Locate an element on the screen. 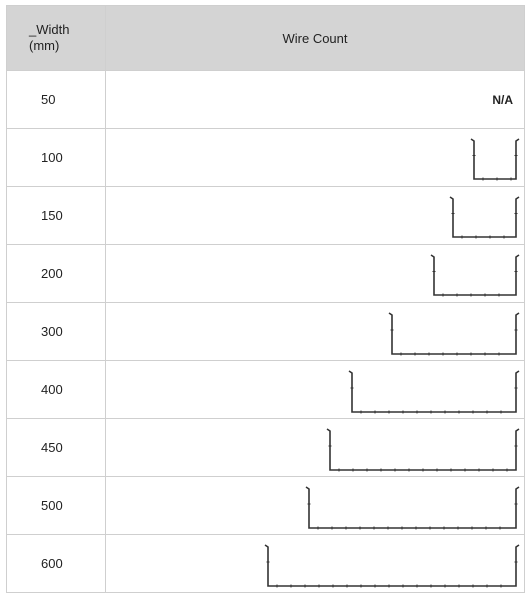 Image resolution: width=531 pixels, height=593 pixels. width-header-line1: _Width is located at coordinates (49, 29).